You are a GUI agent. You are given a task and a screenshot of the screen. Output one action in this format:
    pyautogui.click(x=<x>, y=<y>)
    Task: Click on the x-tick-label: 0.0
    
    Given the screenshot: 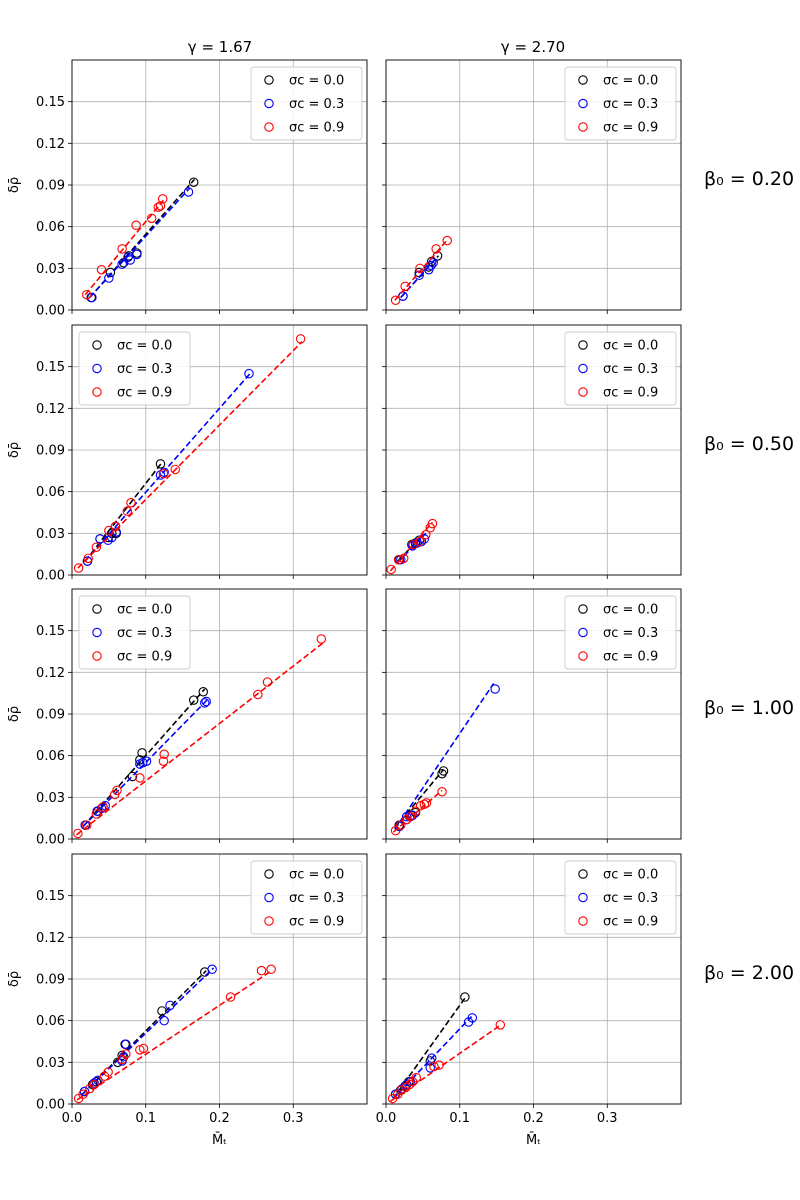 What is the action you would take?
    pyautogui.click(x=72, y=1118)
    